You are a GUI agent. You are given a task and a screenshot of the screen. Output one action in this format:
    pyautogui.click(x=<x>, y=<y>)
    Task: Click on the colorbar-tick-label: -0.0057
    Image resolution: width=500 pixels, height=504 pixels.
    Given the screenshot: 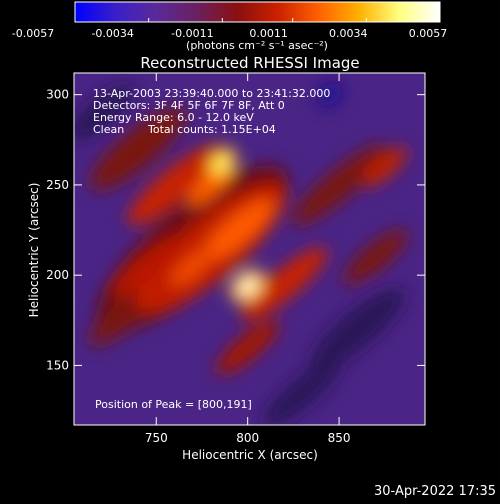 What is the action you would take?
    pyautogui.click(x=33, y=33)
    